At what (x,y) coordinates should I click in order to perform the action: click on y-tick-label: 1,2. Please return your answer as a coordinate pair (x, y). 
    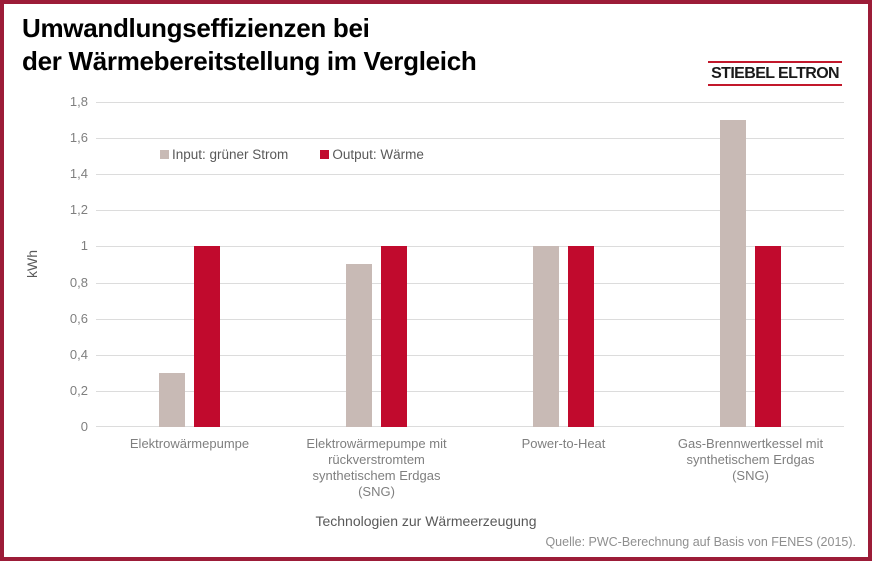
    Looking at the image, I should click on (78, 209).